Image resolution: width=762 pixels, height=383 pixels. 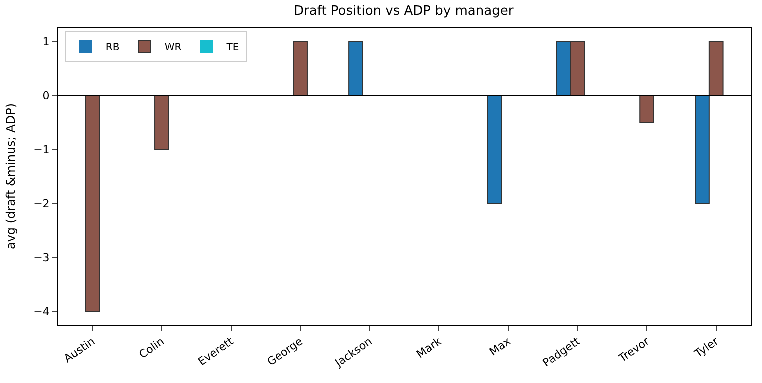 I want to click on y-axis-title: avg (draft &minus; ADP), so click(x=11, y=176).